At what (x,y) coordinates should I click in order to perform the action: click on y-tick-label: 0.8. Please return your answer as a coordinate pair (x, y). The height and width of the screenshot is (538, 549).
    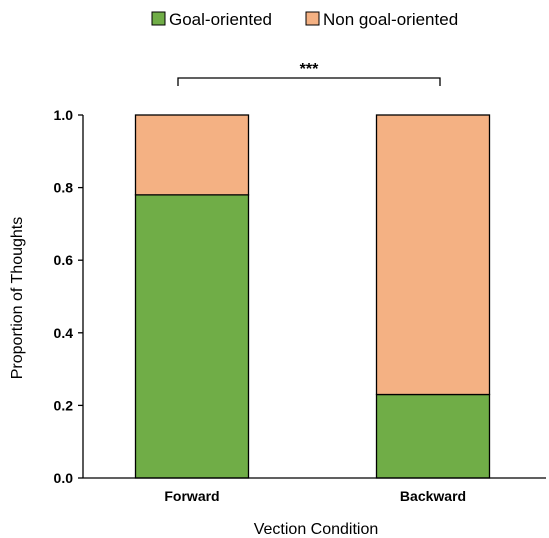
    Looking at the image, I should click on (64, 188).